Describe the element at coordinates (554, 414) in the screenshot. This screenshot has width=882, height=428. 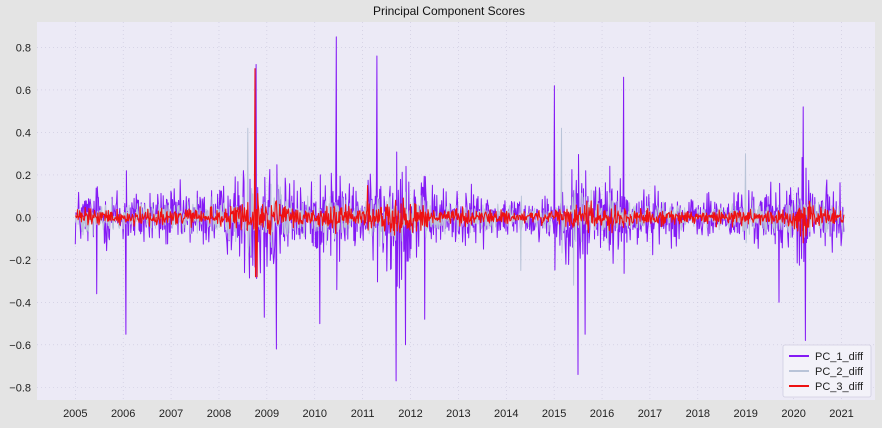
I see `x-tick-label: 2015` at that location.